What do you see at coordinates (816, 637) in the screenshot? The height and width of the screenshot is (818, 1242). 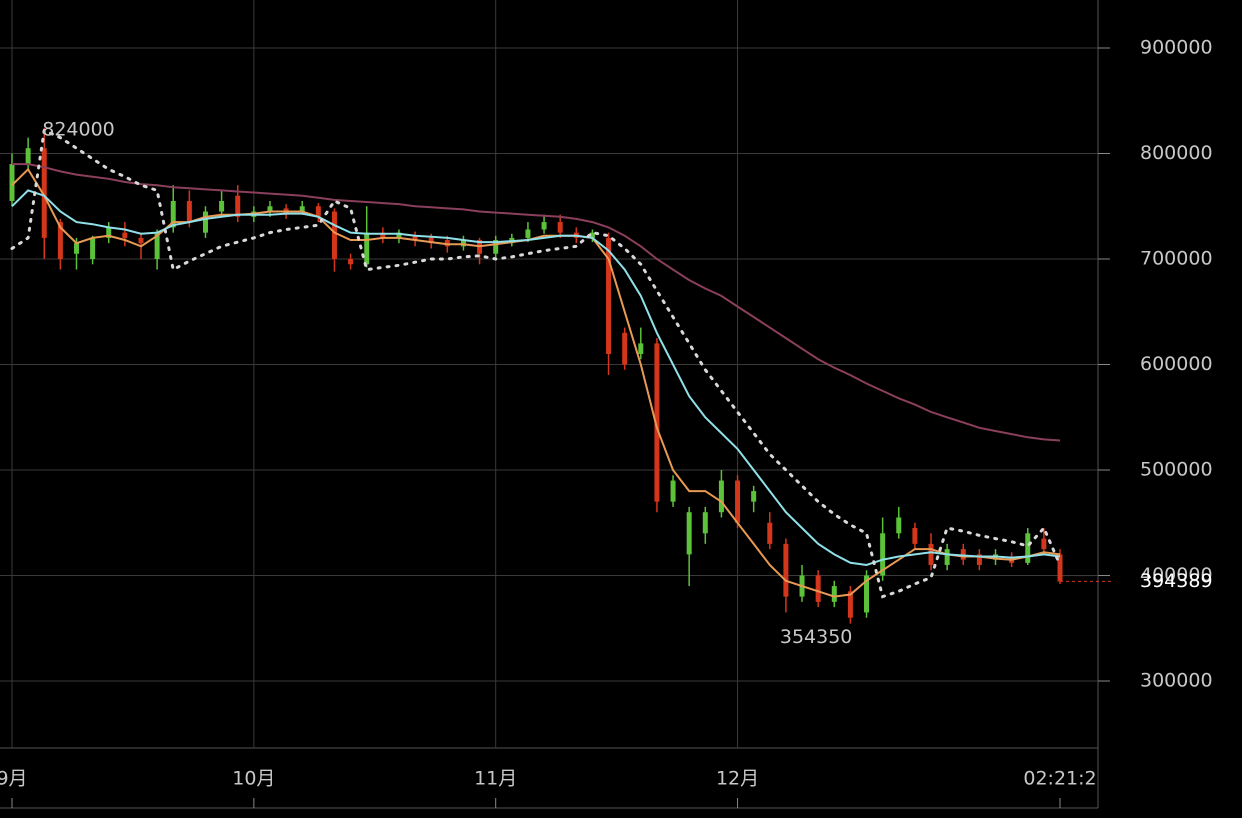 I see `low-annotation: 354350` at bounding box center [816, 637].